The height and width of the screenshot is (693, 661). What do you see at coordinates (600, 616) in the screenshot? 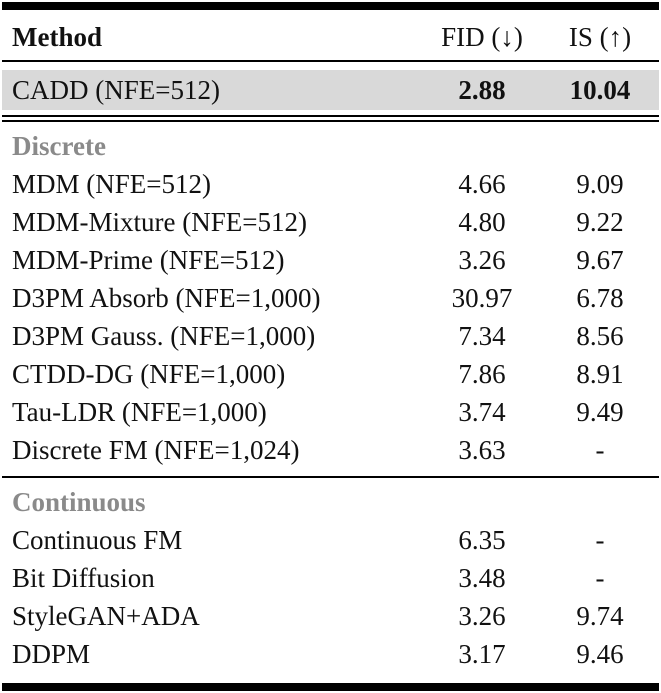
I see `is-cell: 9.74` at bounding box center [600, 616].